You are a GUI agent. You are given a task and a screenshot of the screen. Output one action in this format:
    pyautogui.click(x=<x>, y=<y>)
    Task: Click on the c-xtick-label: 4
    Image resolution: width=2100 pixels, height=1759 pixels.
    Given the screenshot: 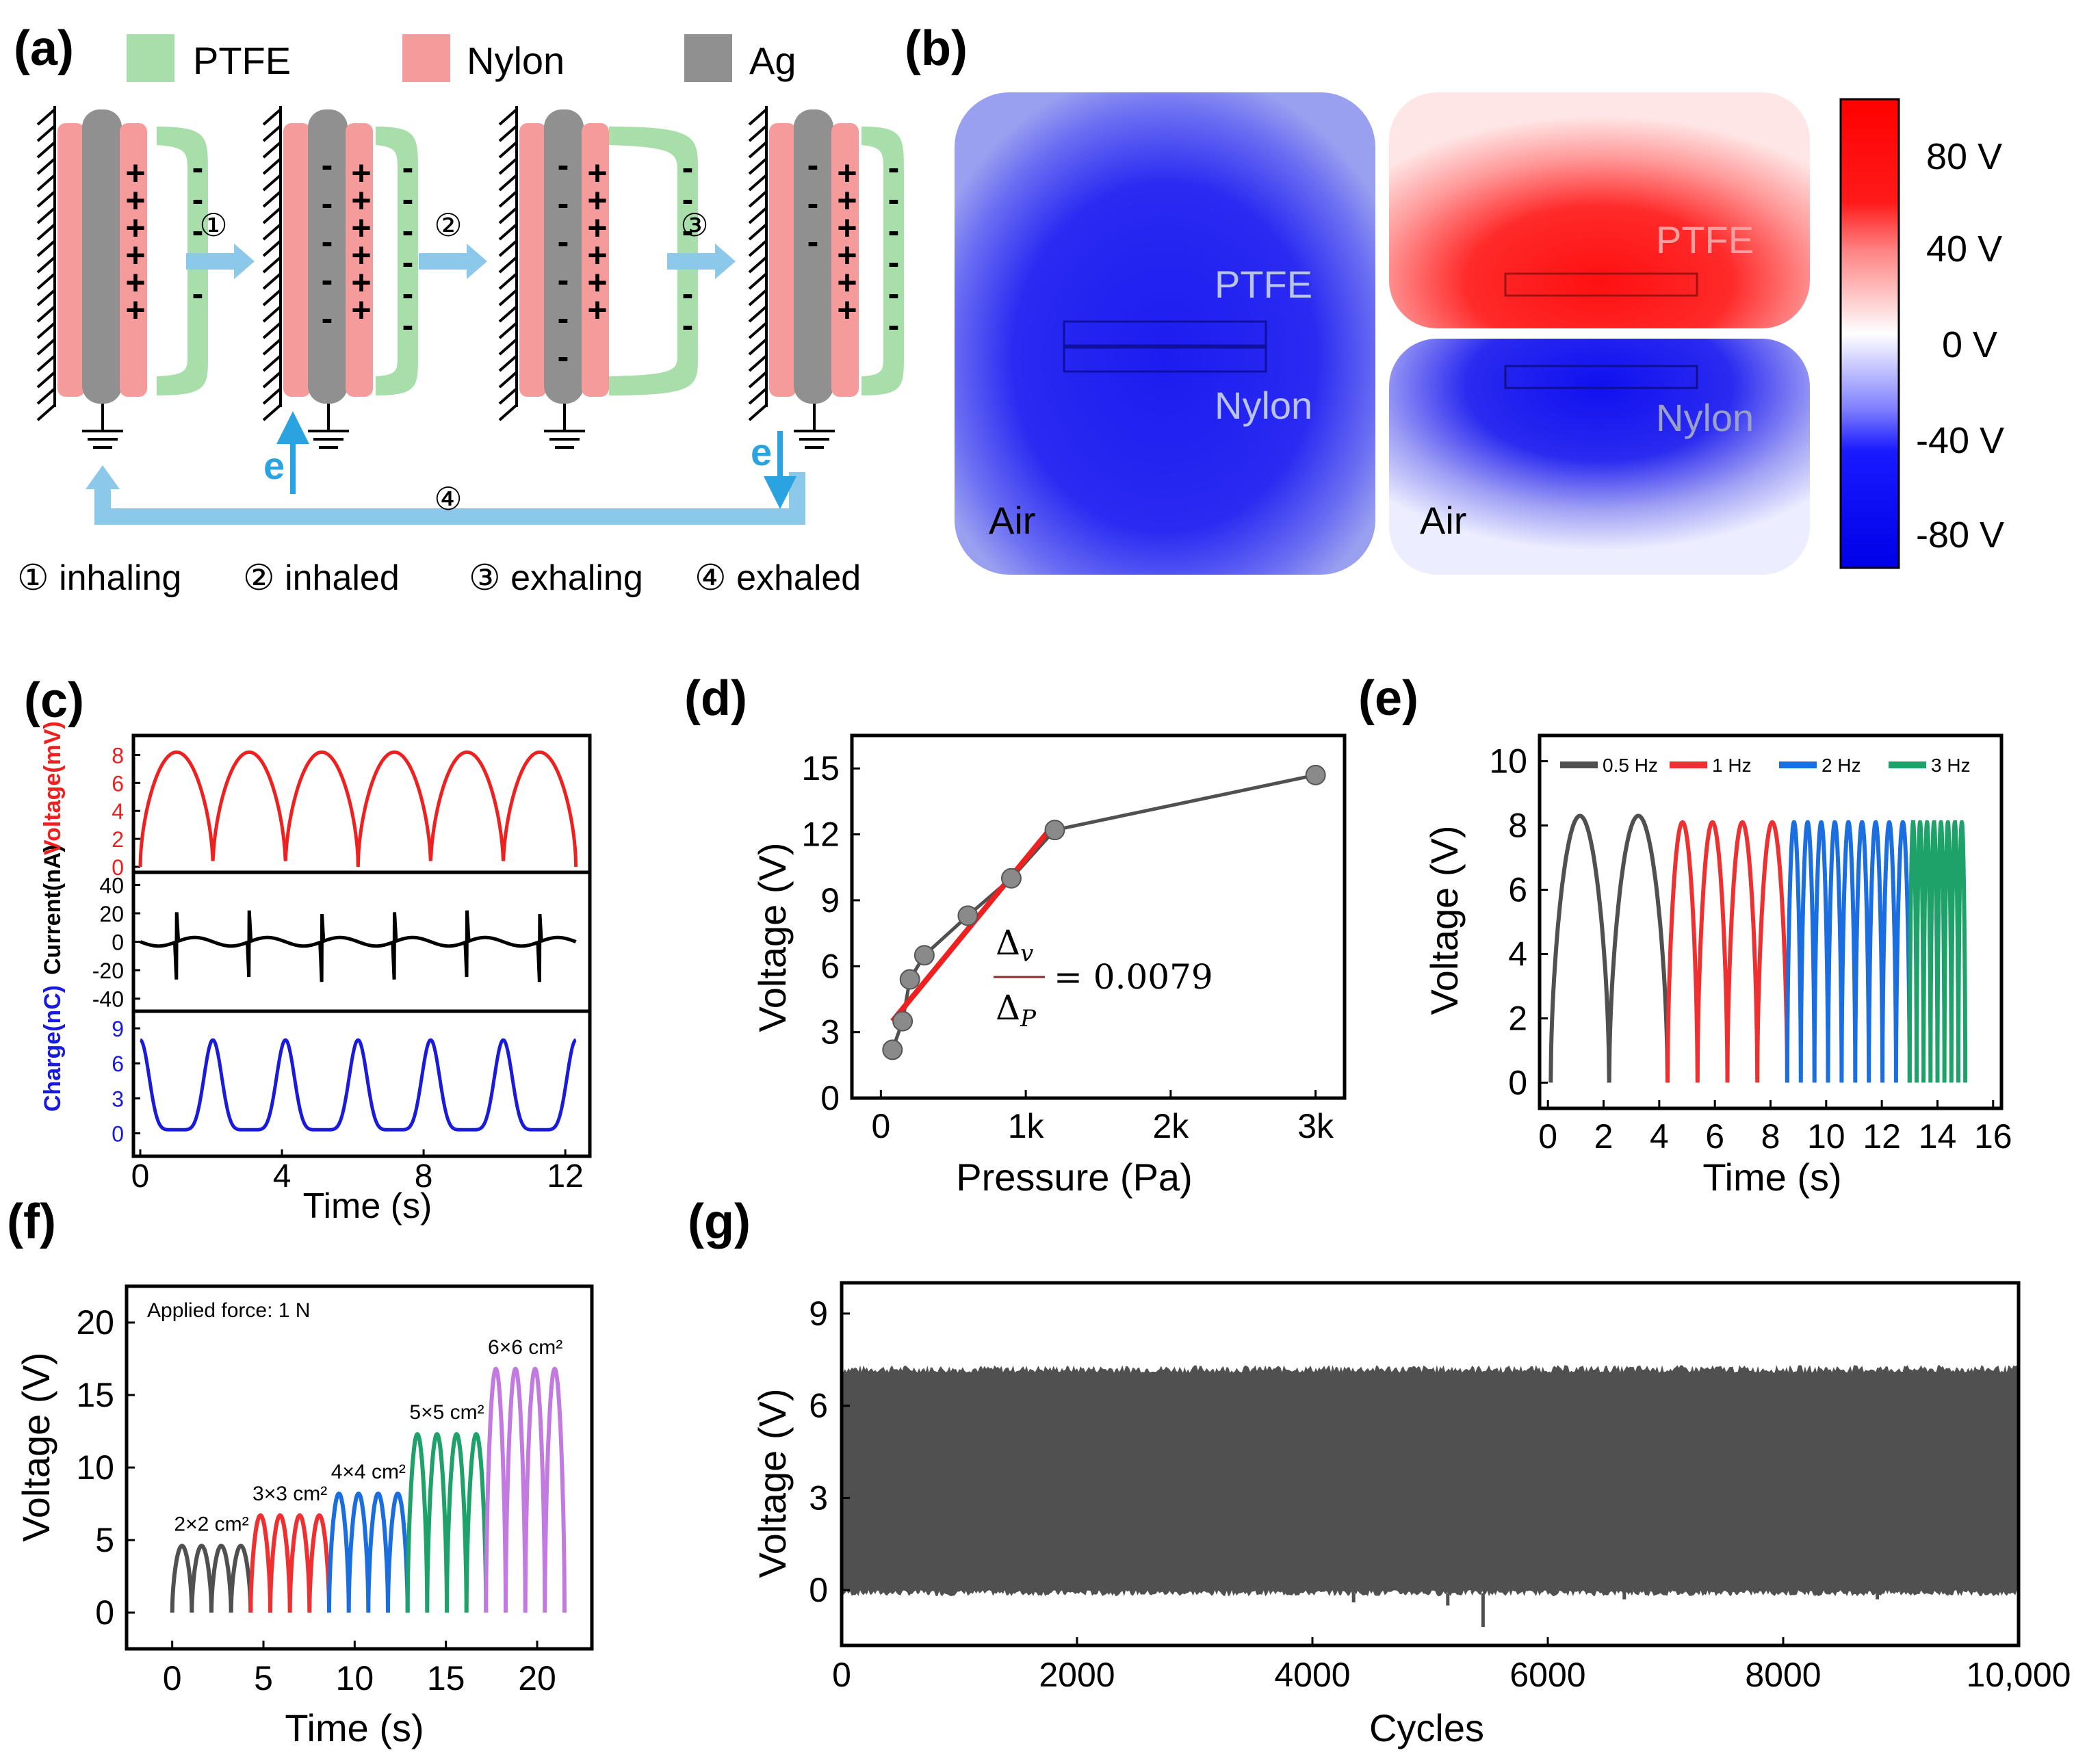 What is the action you would take?
    pyautogui.click(x=282, y=1176)
    